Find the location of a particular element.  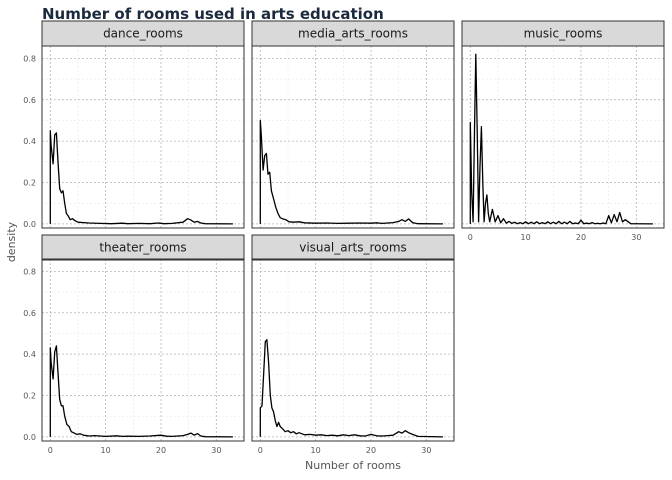

chart-title: Number of rooms used in arts education is located at coordinates (213, 14).